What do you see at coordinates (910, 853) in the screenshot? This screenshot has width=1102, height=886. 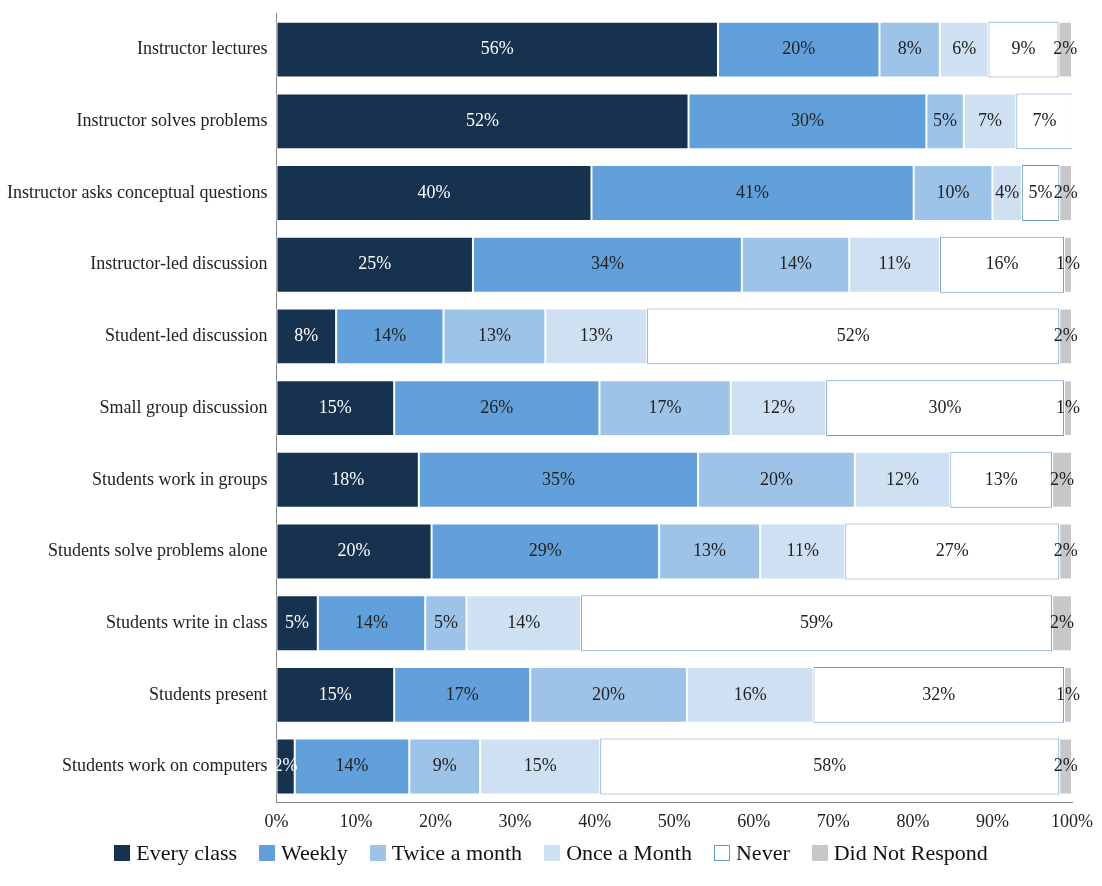 I see `legend-label: Did Not Respond` at bounding box center [910, 853].